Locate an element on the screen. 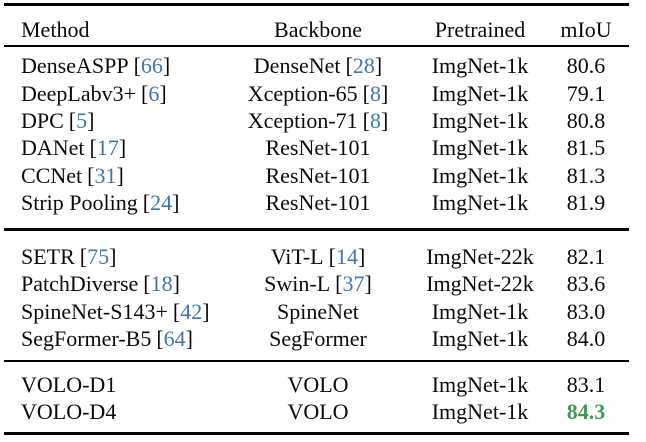 The height and width of the screenshot is (442, 646). header-divider-rule is located at coordinates (316, 46).